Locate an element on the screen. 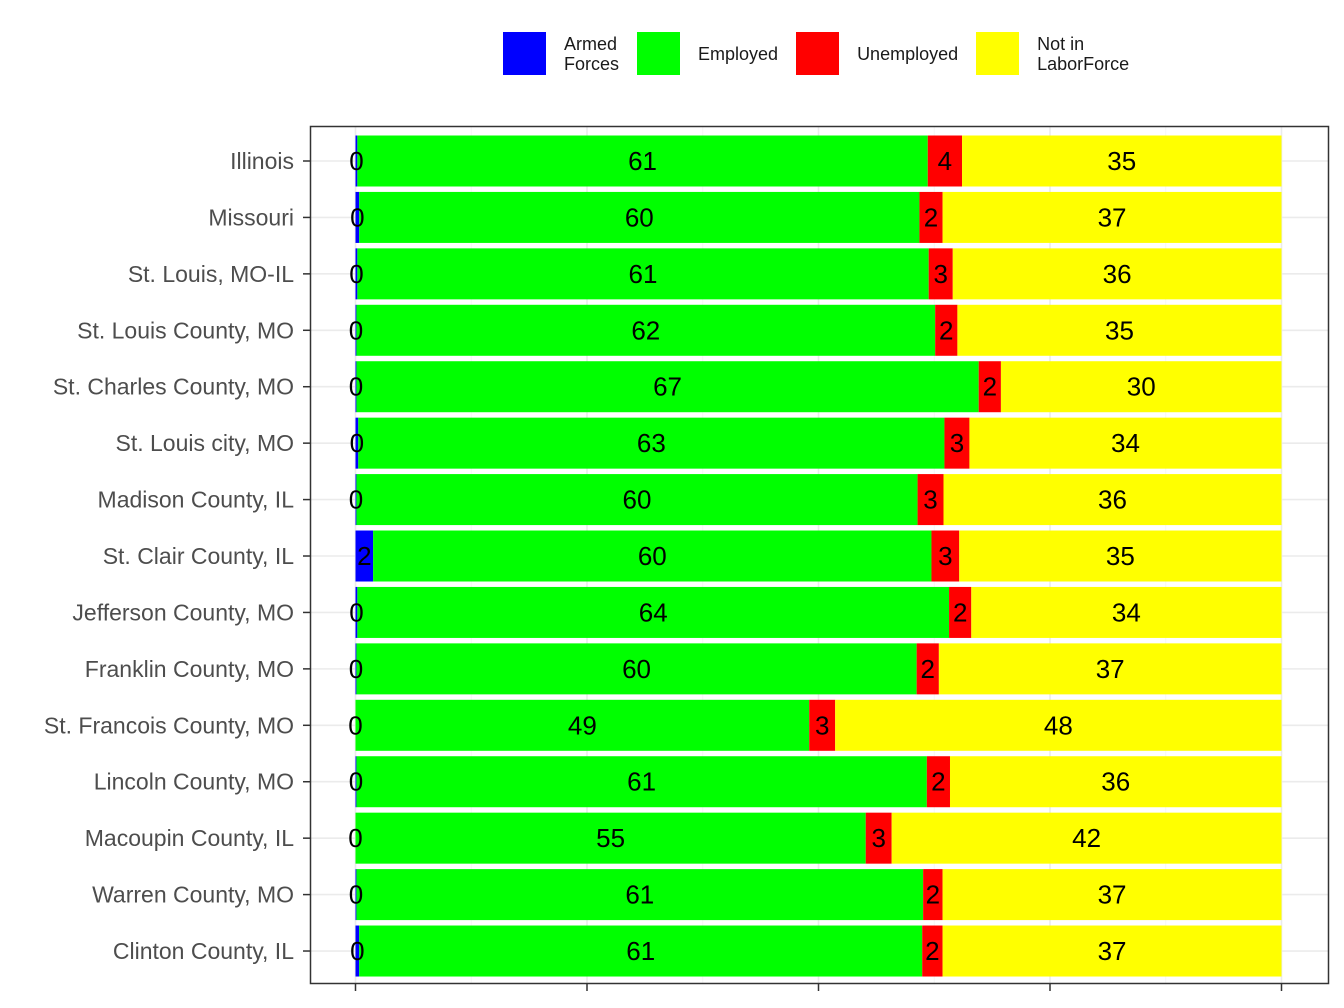 The height and width of the screenshot is (1008, 1344). data-label-unemployed-st-francois-county-mo: 3 is located at coordinates (822, 725).